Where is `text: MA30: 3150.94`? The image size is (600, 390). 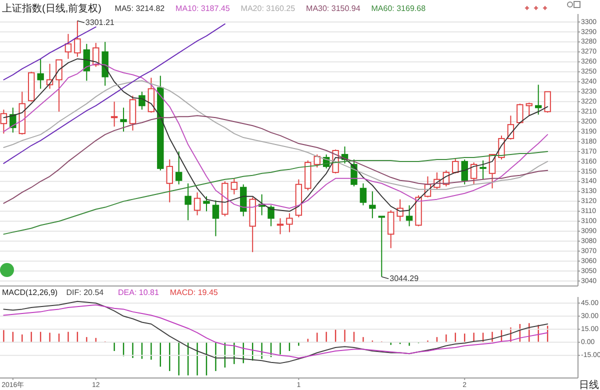
text: MA30: 3150.94 is located at coordinates (333, 9).